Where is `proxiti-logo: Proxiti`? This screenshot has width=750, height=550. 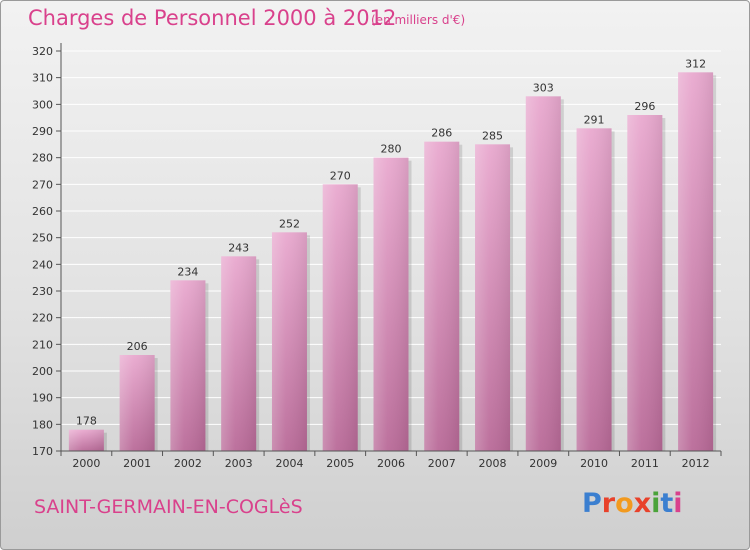 proxiti-logo: Proxiti is located at coordinates (632, 503).